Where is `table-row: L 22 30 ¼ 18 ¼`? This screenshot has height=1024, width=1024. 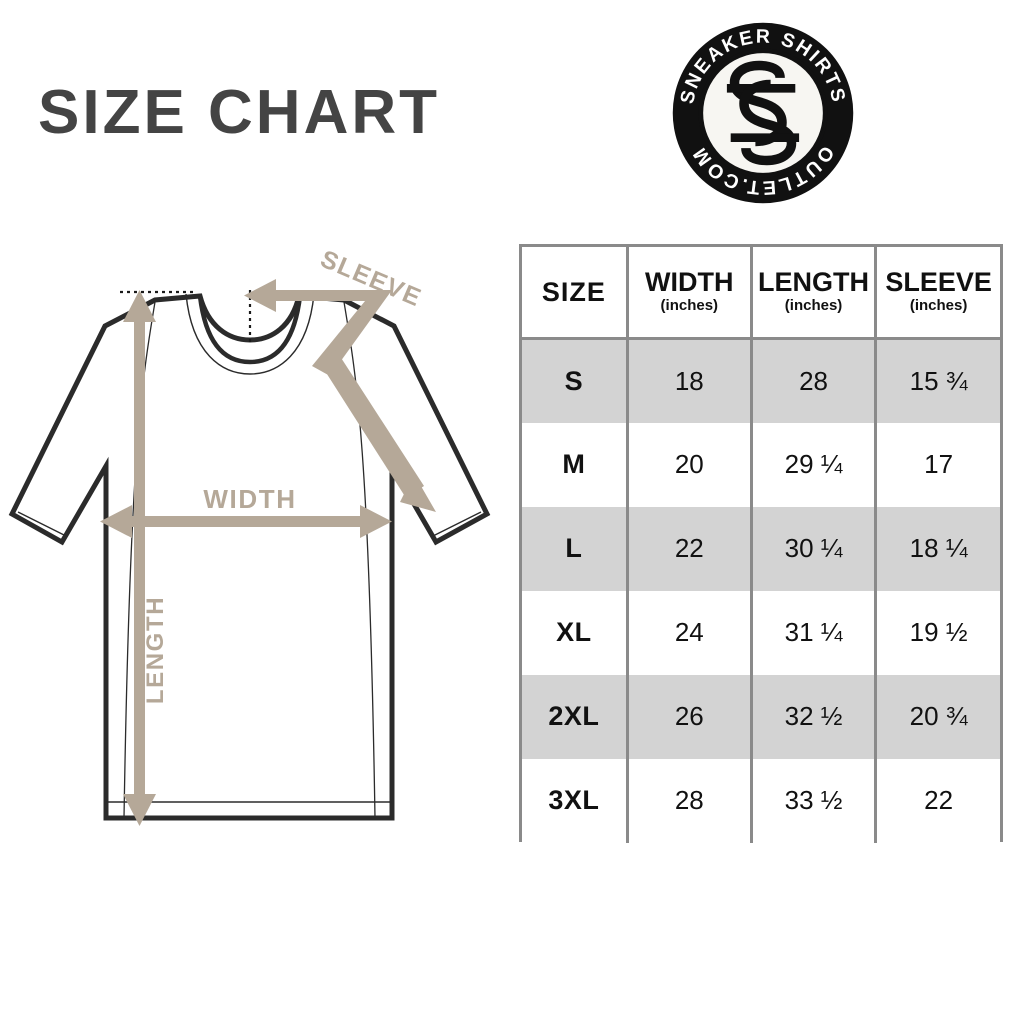
table-row: L 22 30 ¼ 18 ¼ is located at coordinates (761, 548).